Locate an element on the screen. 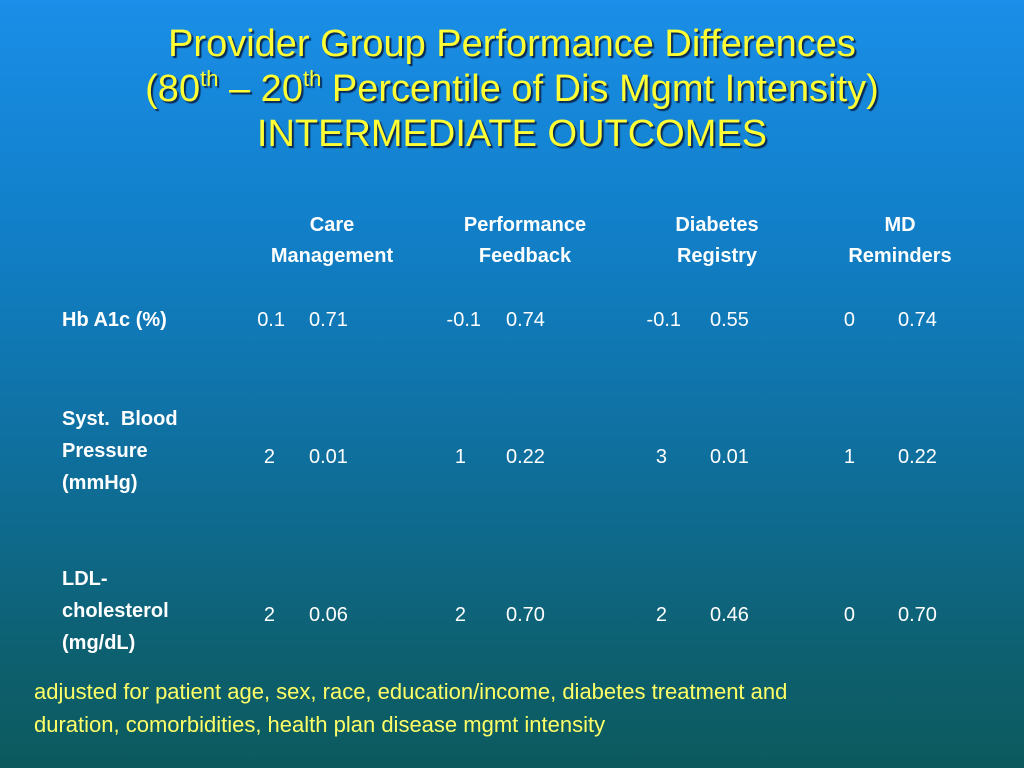 The image size is (1024, 768). row-label-line: (mg/dL) is located at coordinates (99, 643).